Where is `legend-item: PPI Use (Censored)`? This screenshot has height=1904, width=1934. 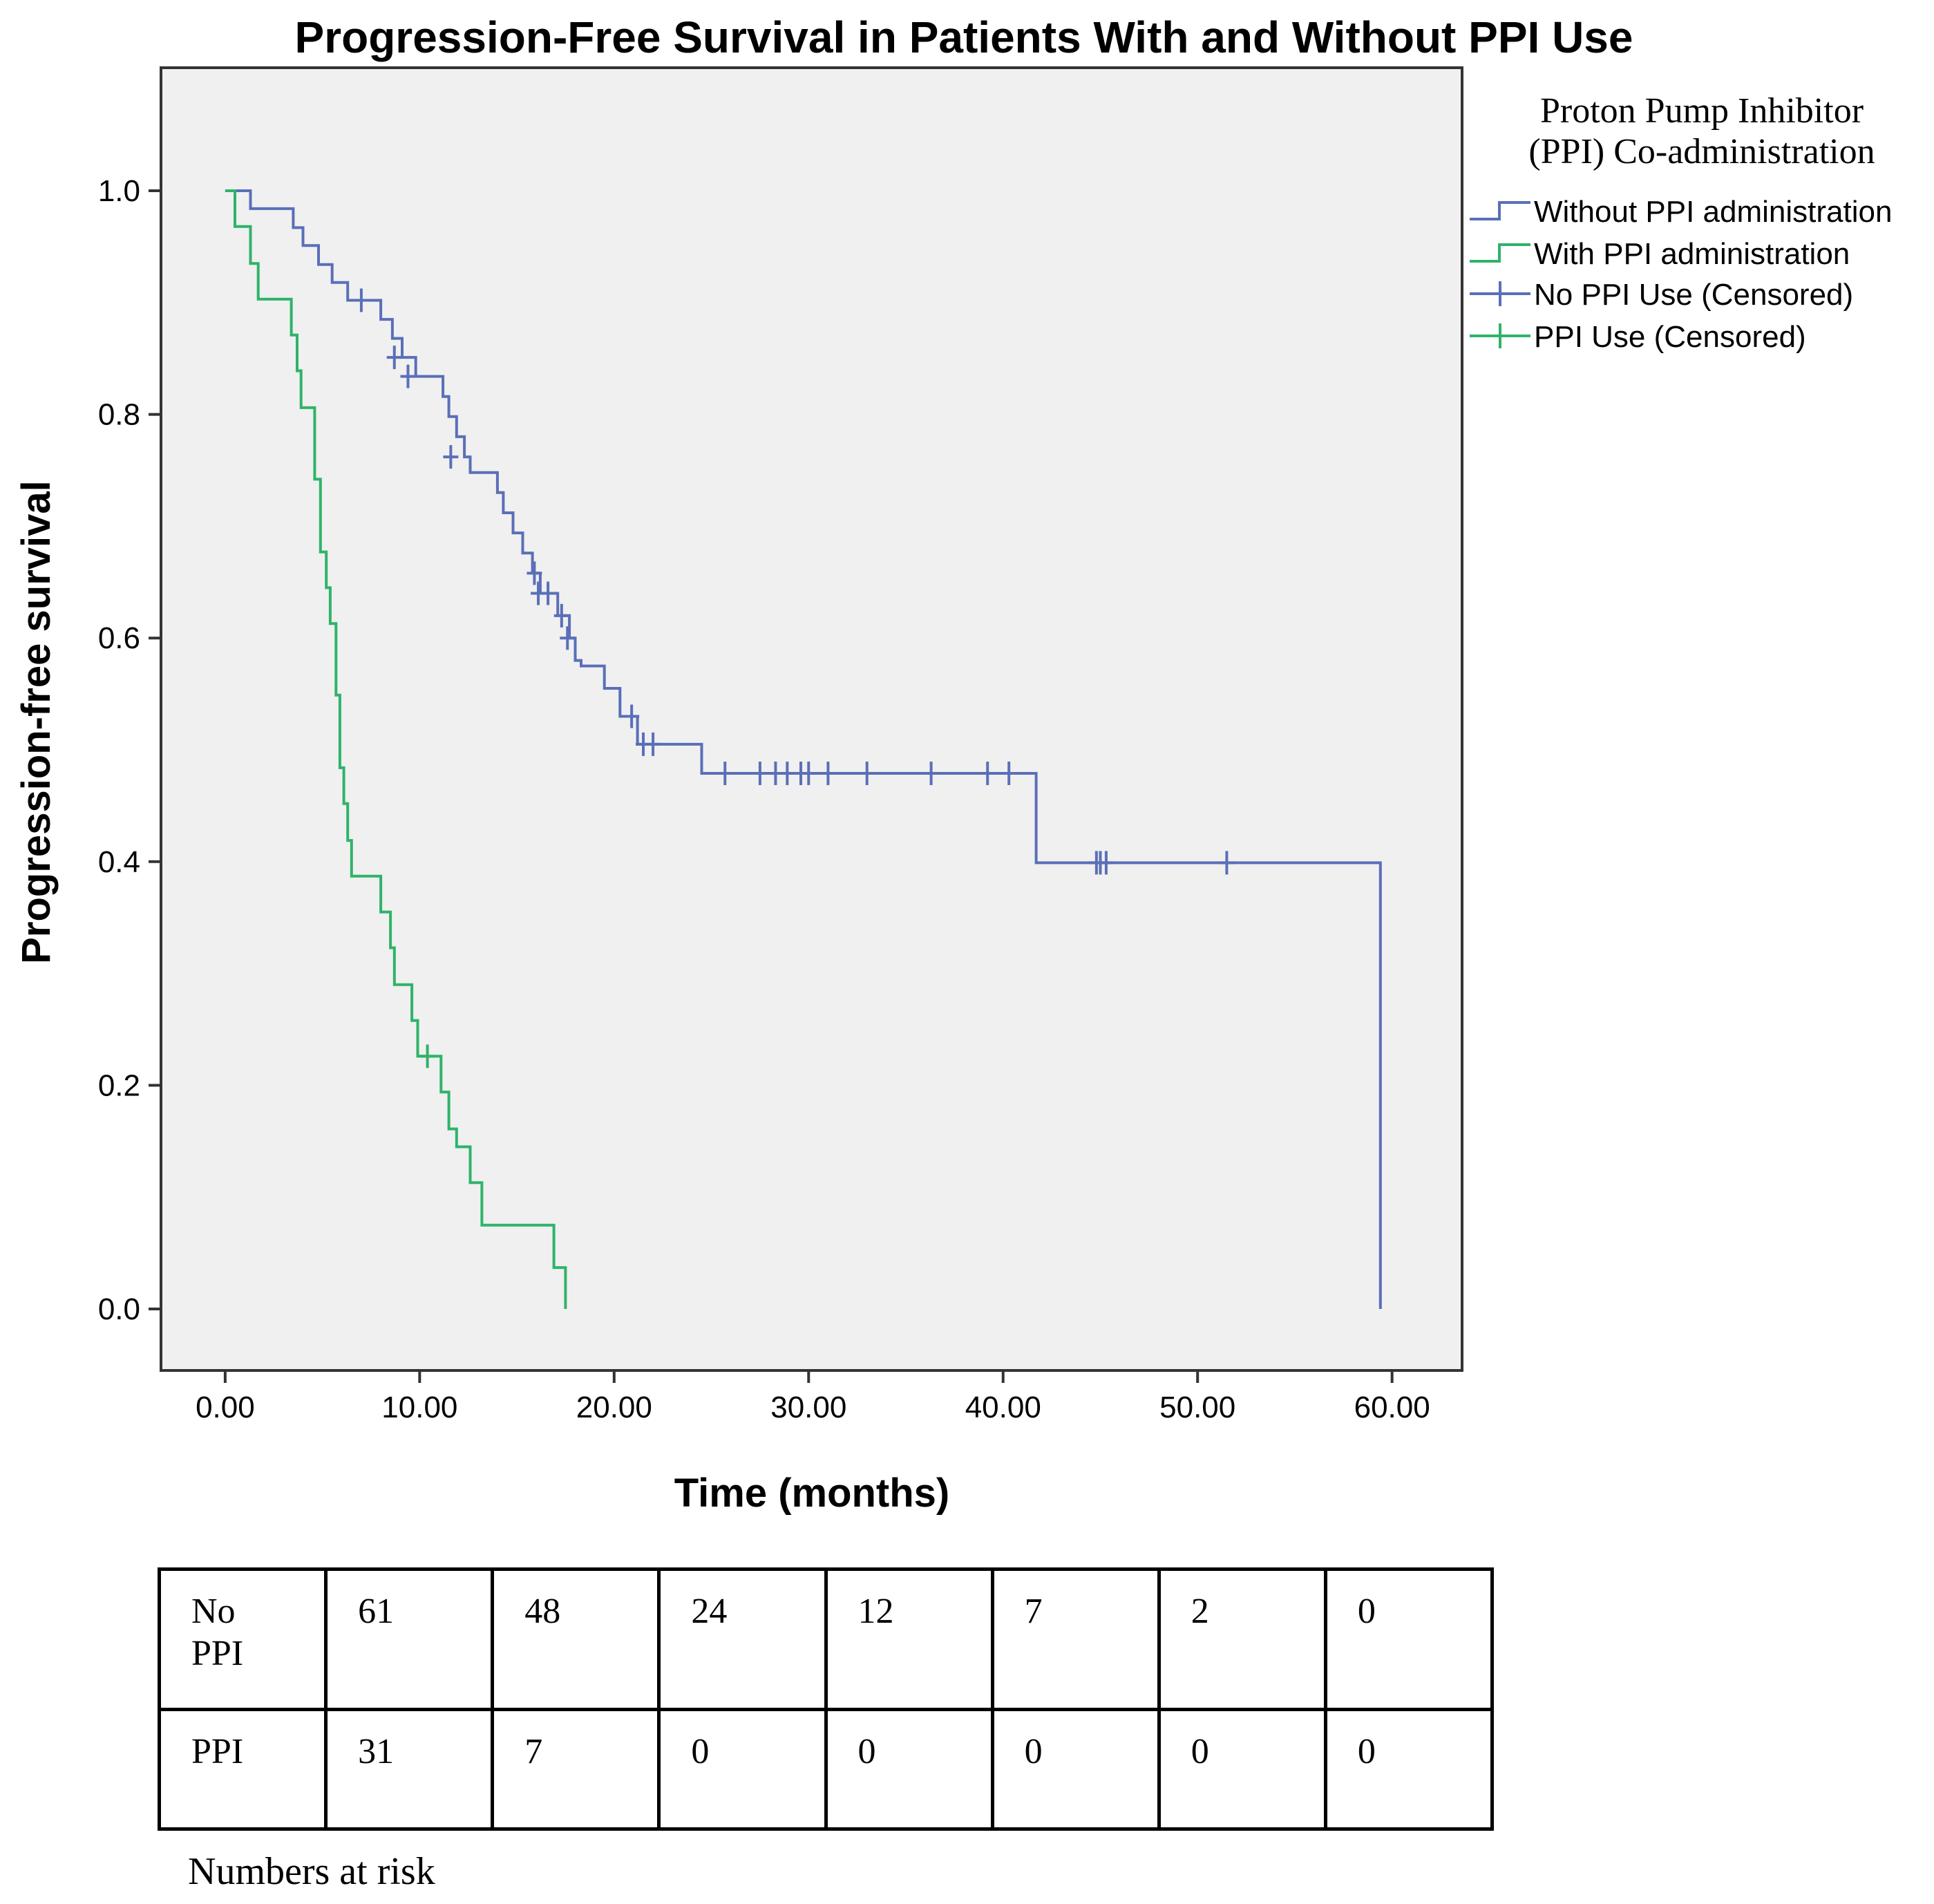 legend-item: PPI Use (Censored) is located at coordinates (1638, 337).